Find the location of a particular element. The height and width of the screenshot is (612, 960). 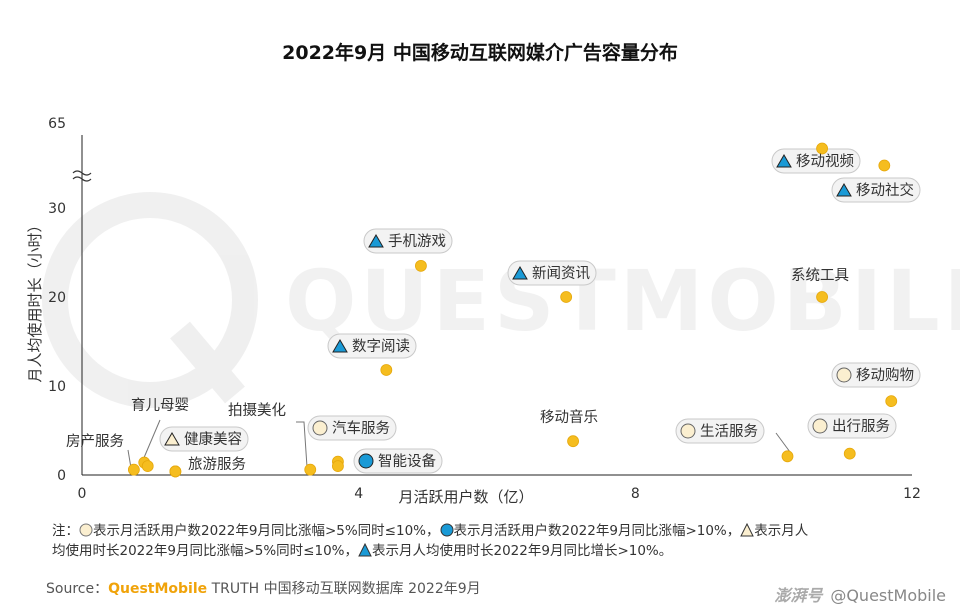

footnote-outline-triangle: 表示月人 is located at coordinates (781, 531).